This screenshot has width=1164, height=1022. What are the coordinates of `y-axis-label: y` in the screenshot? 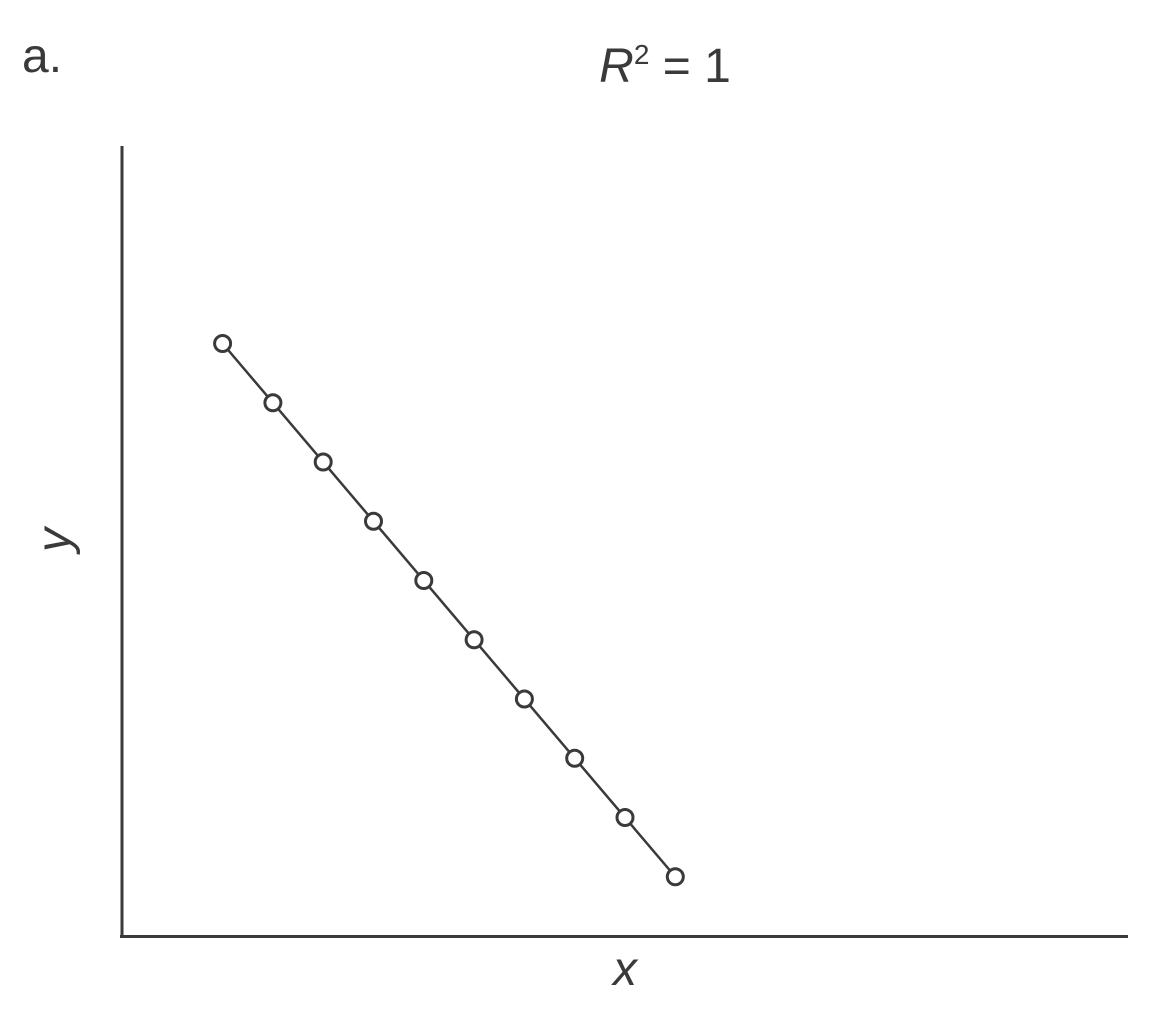 It's located at (54, 540).